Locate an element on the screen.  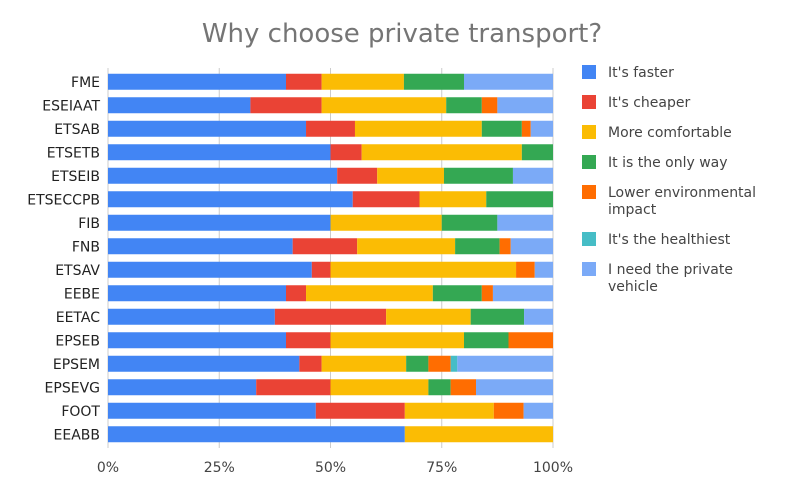
category-label: FME is located at coordinates (85, 83).